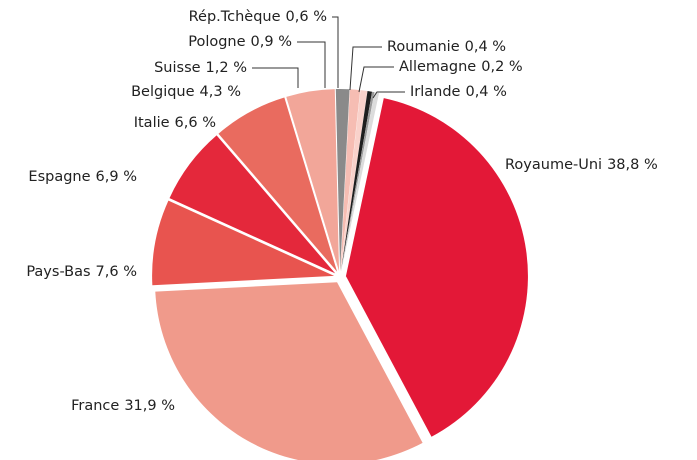 This screenshot has height=460, width=697. I want to click on slice-label: Suisse 1,2 %, so click(200, 68).